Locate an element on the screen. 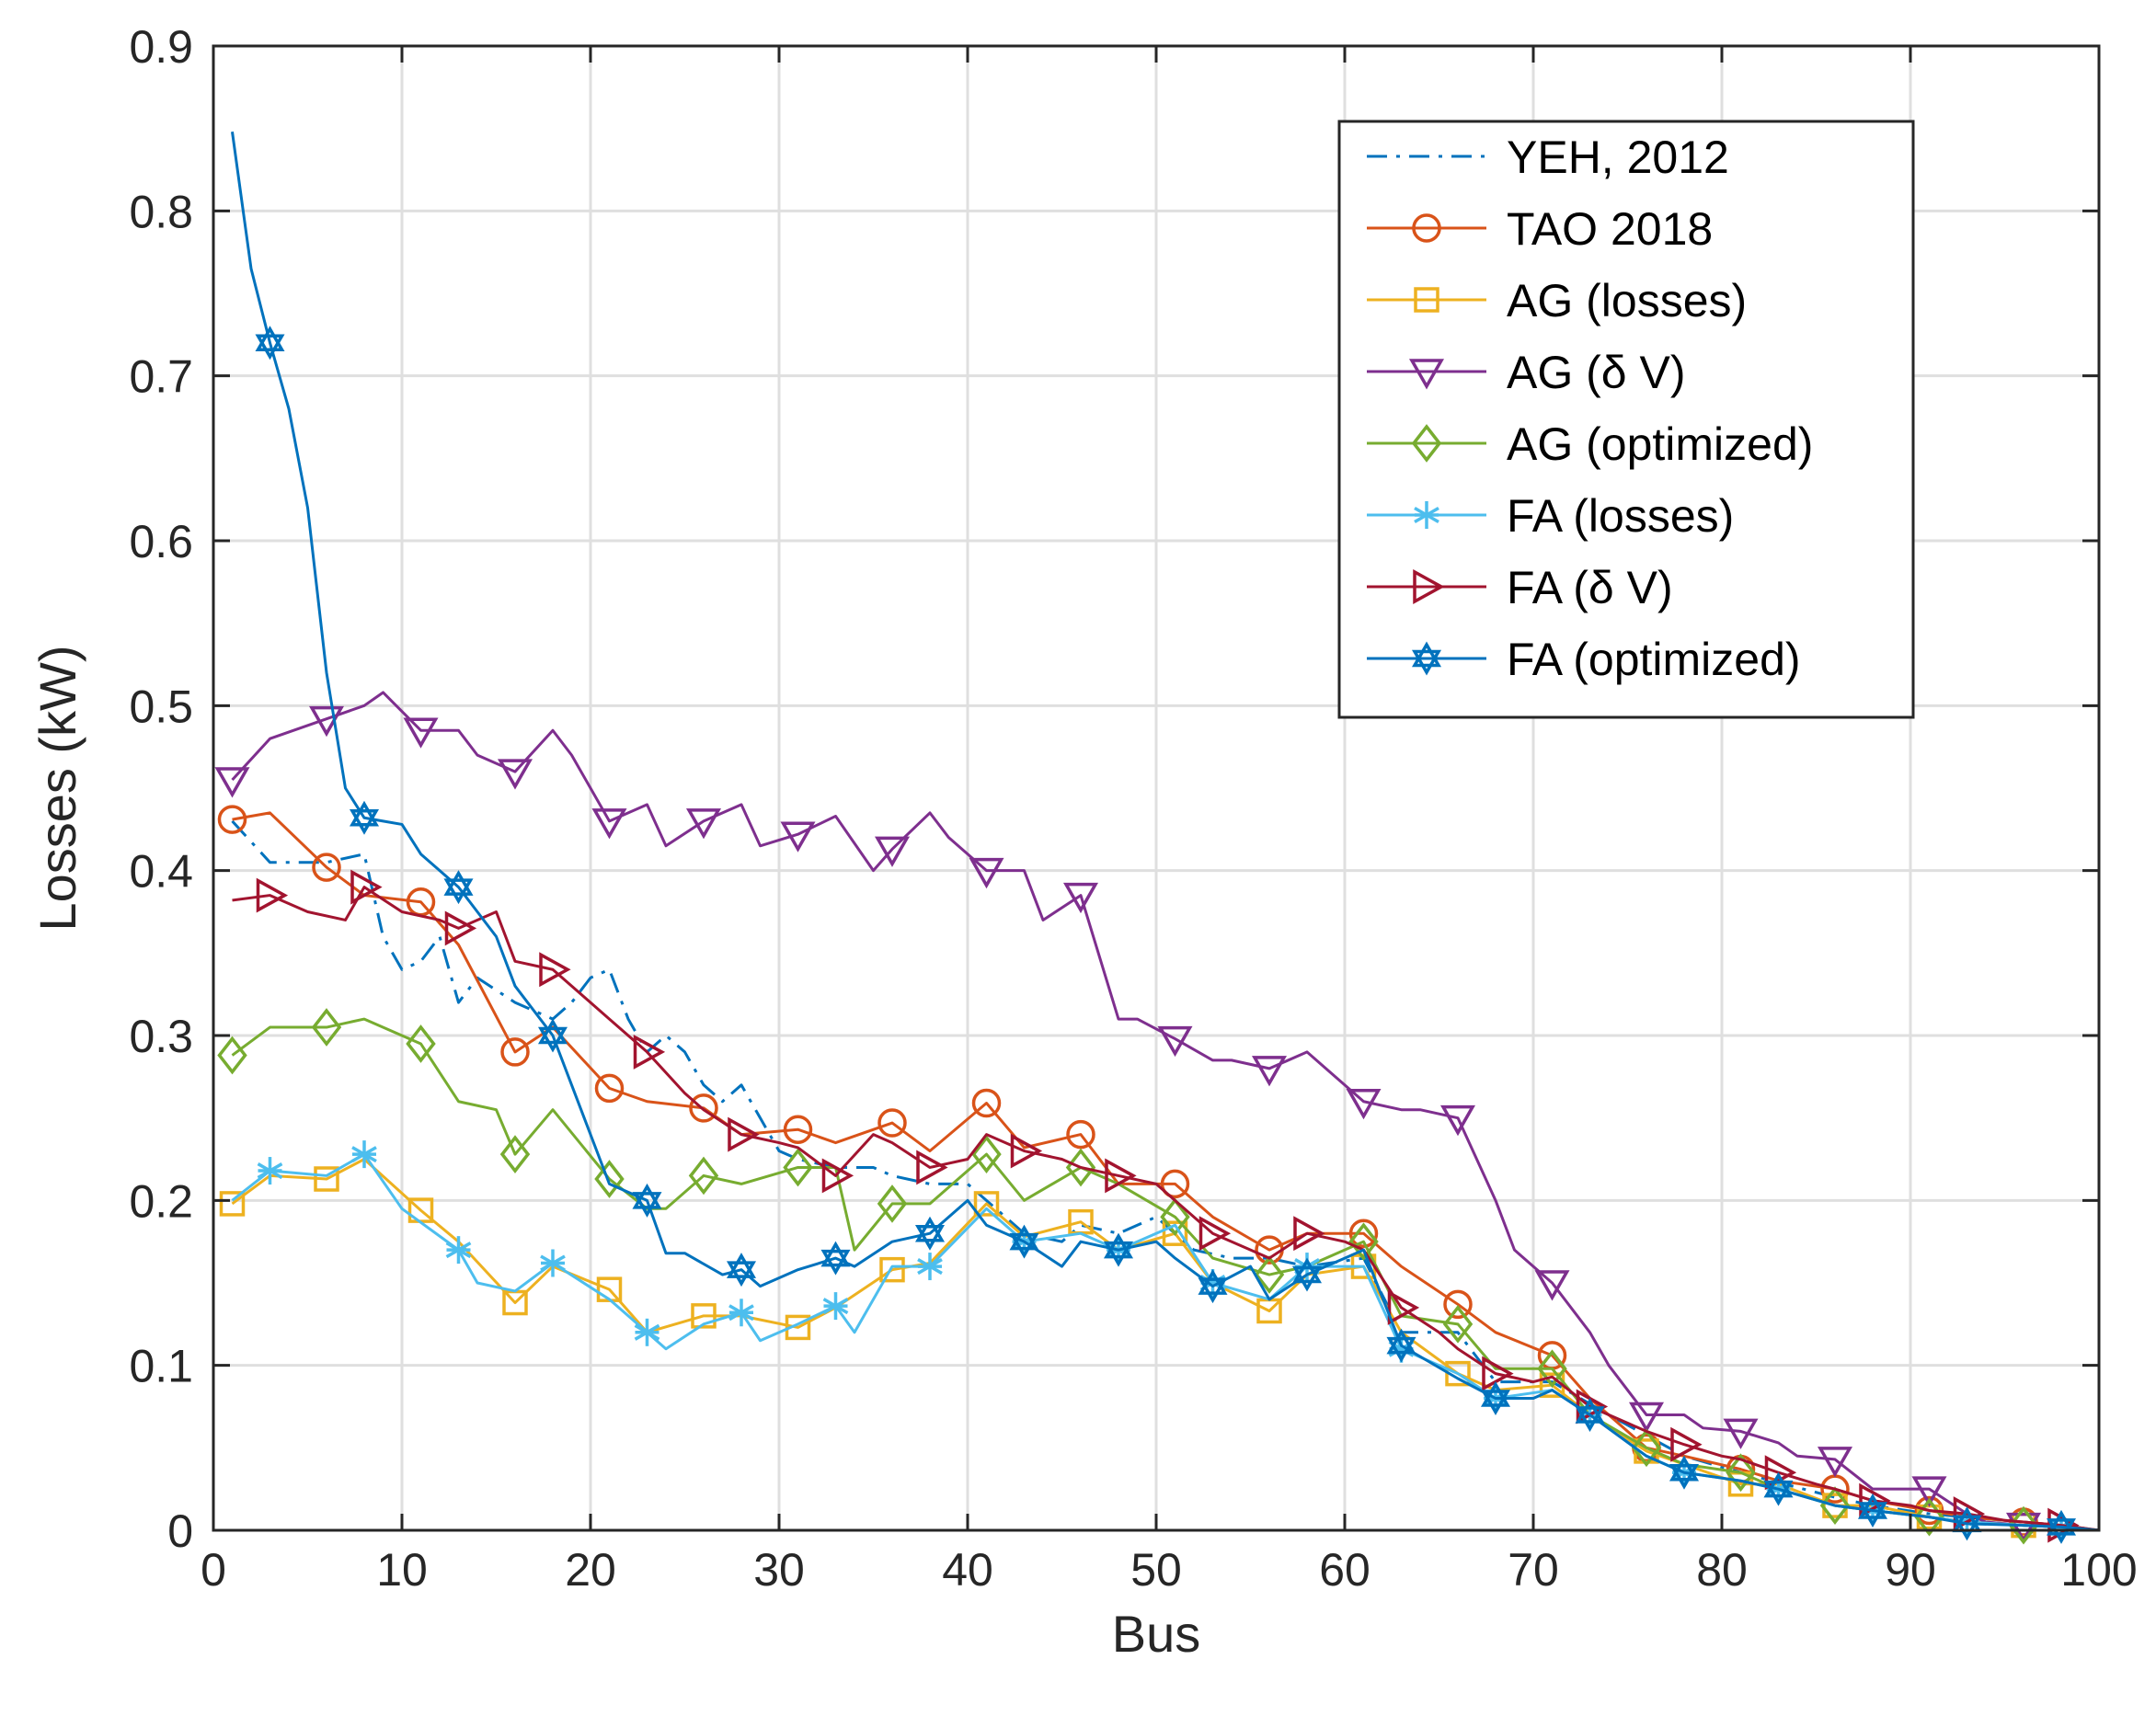 The image size is (2156, 1728). y-tick-label: 0.5 is located at coordinates (161, 706).